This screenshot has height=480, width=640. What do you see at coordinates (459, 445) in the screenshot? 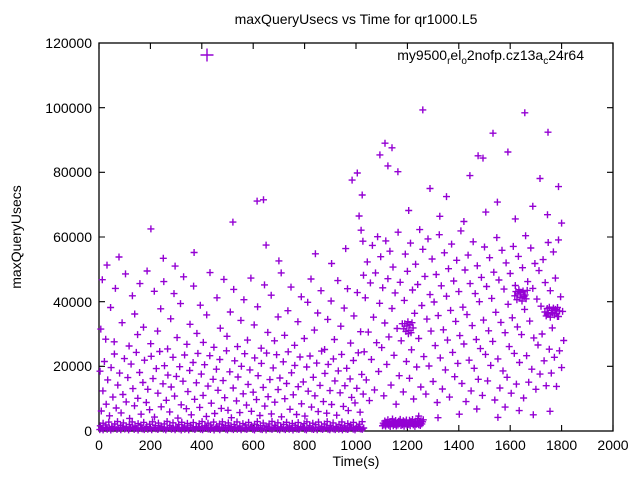
I see `x-tick-label: 1400` at bounding box center [459, 445].